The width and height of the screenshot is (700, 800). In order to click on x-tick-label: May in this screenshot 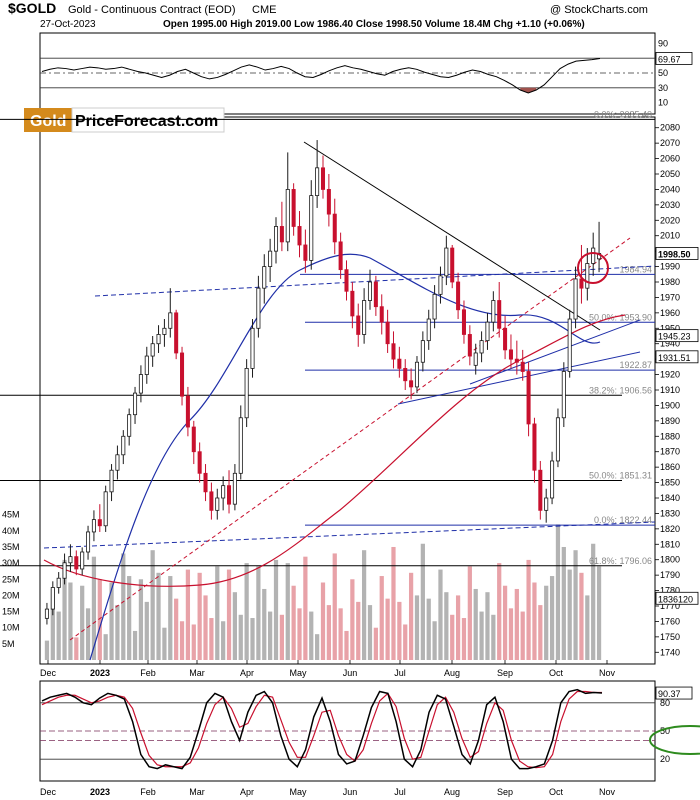, I will do `click(298, 673)`.